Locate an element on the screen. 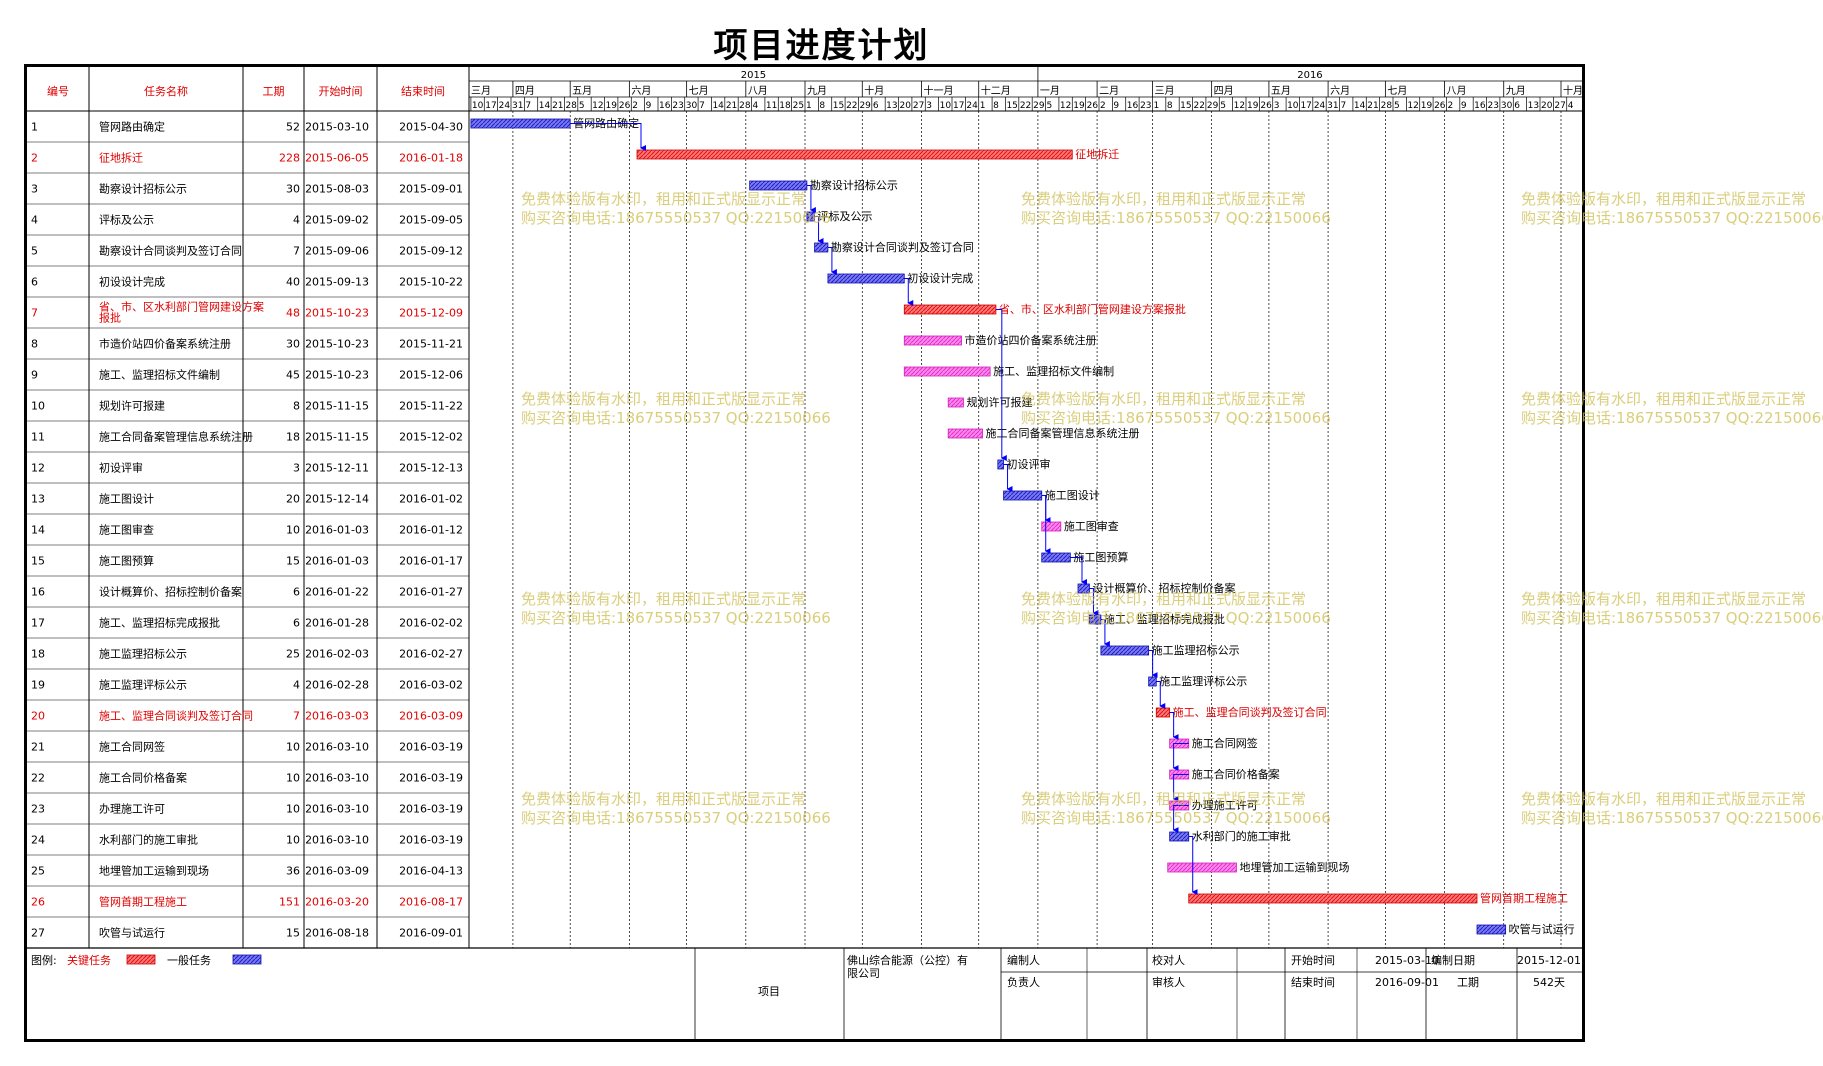  week-tick-label: 25 is located at coordinates (798, 106).